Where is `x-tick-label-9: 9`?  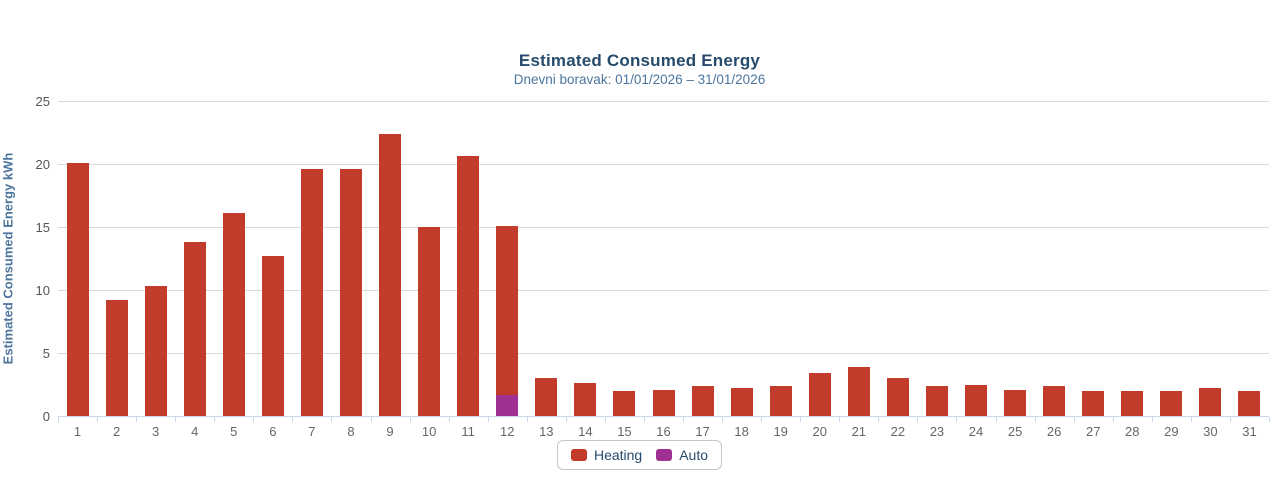 x-tick-label-9: 9 is located at coordinates (390, 431).